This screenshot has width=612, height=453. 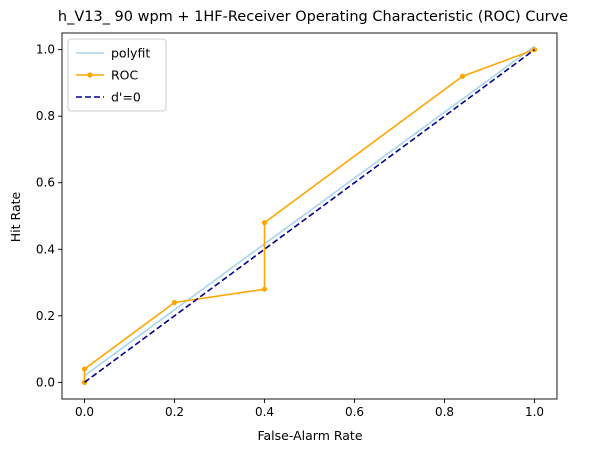 I want to click on x-tick-label: 0.0, so click(x=84, y=412).